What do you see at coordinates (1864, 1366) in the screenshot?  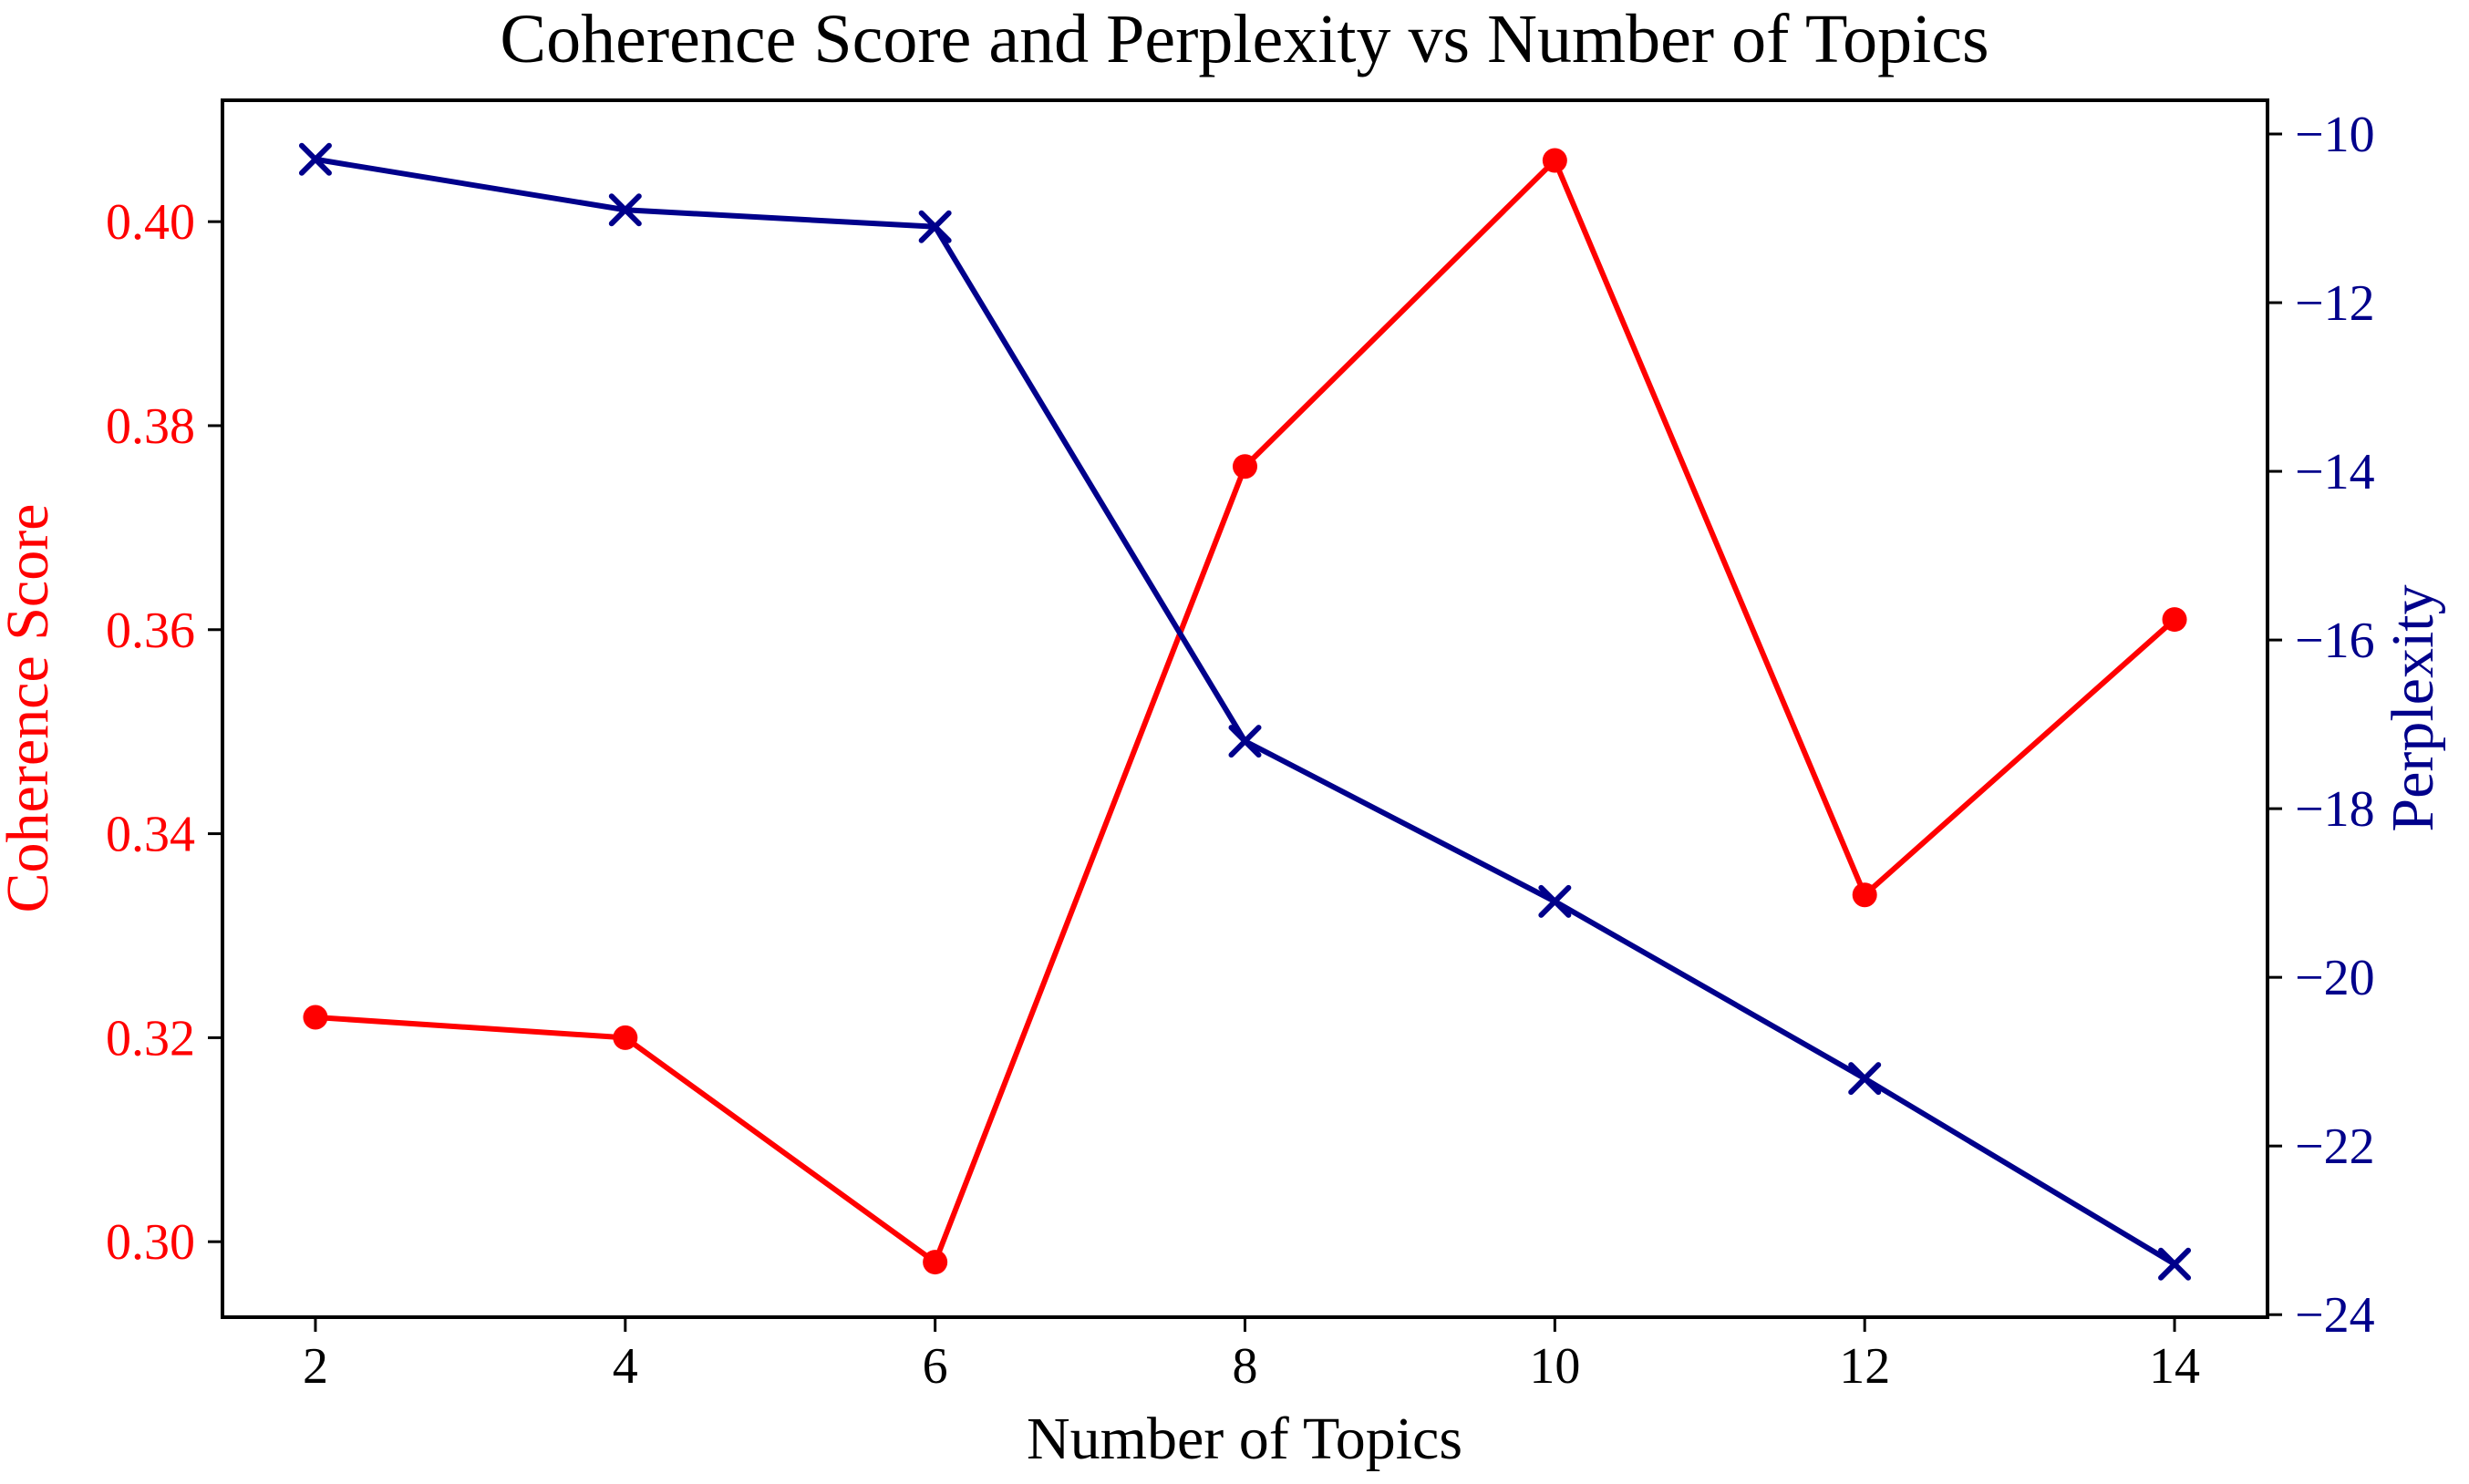 I see `x-tick-label: 12` at bounding box center [1864, 1366].